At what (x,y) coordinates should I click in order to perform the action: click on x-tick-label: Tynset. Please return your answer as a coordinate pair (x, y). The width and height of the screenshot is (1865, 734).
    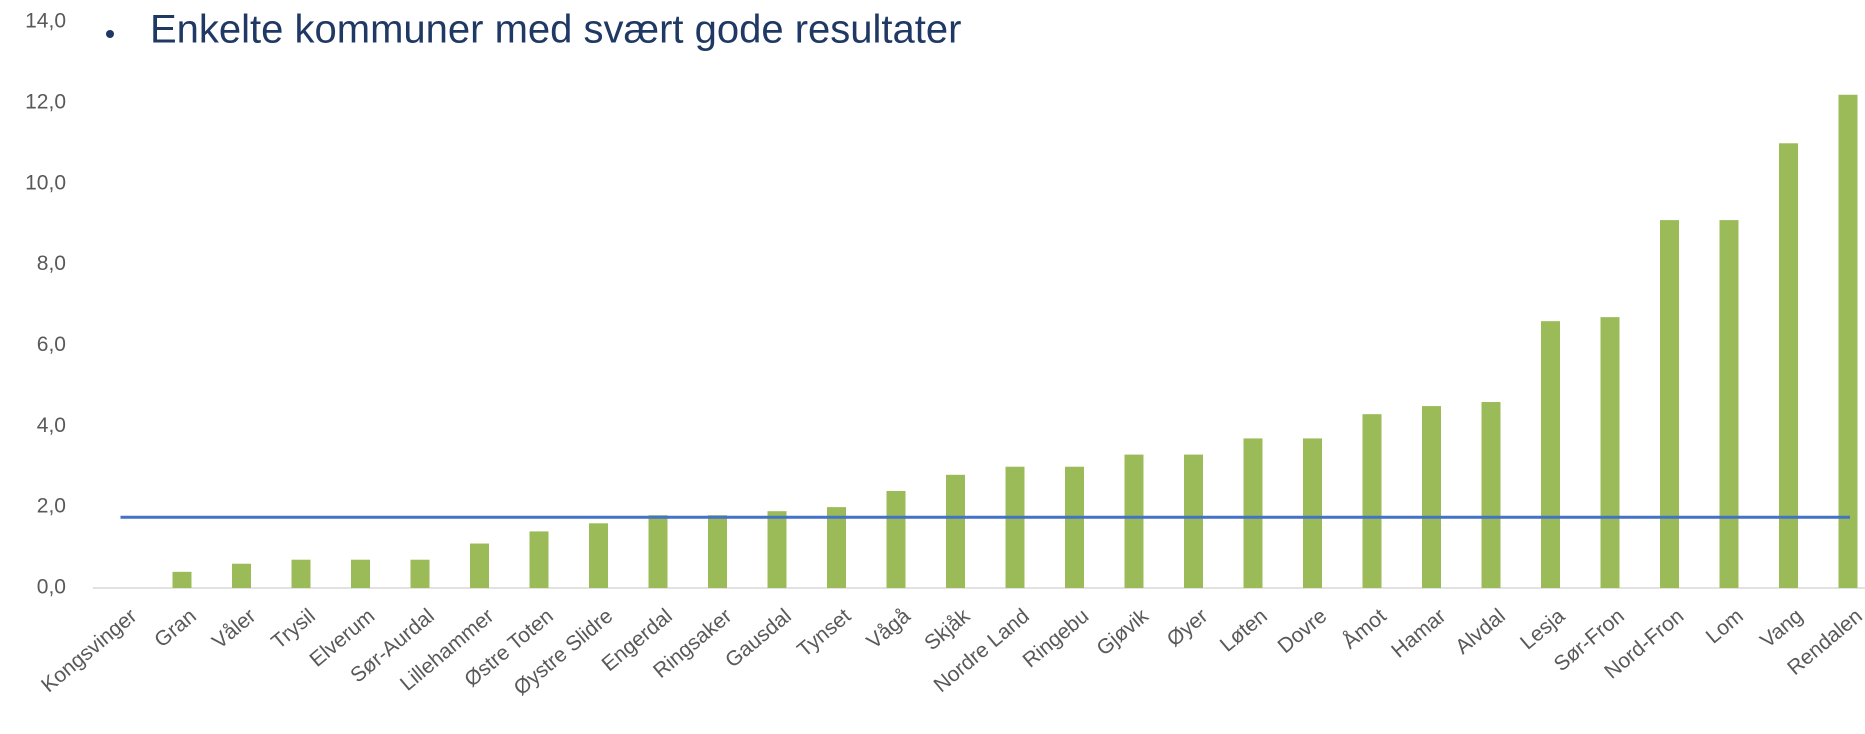
    Looking at the image, I should click on (824, 632).